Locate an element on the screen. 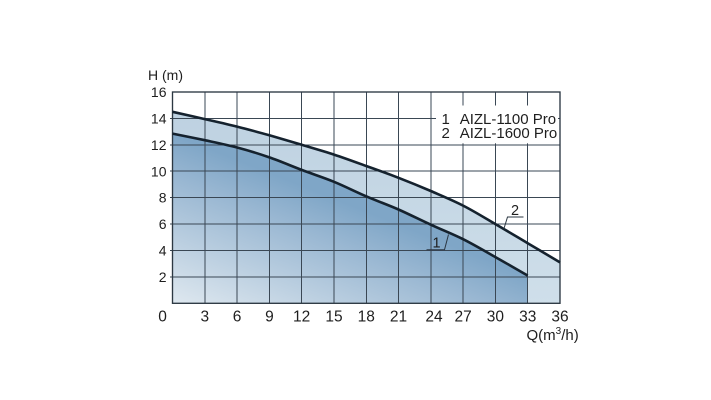 Image resolution: width=711 pixels, height=400 pixels. svg-text: 30 is located at coordinates (496, 317).